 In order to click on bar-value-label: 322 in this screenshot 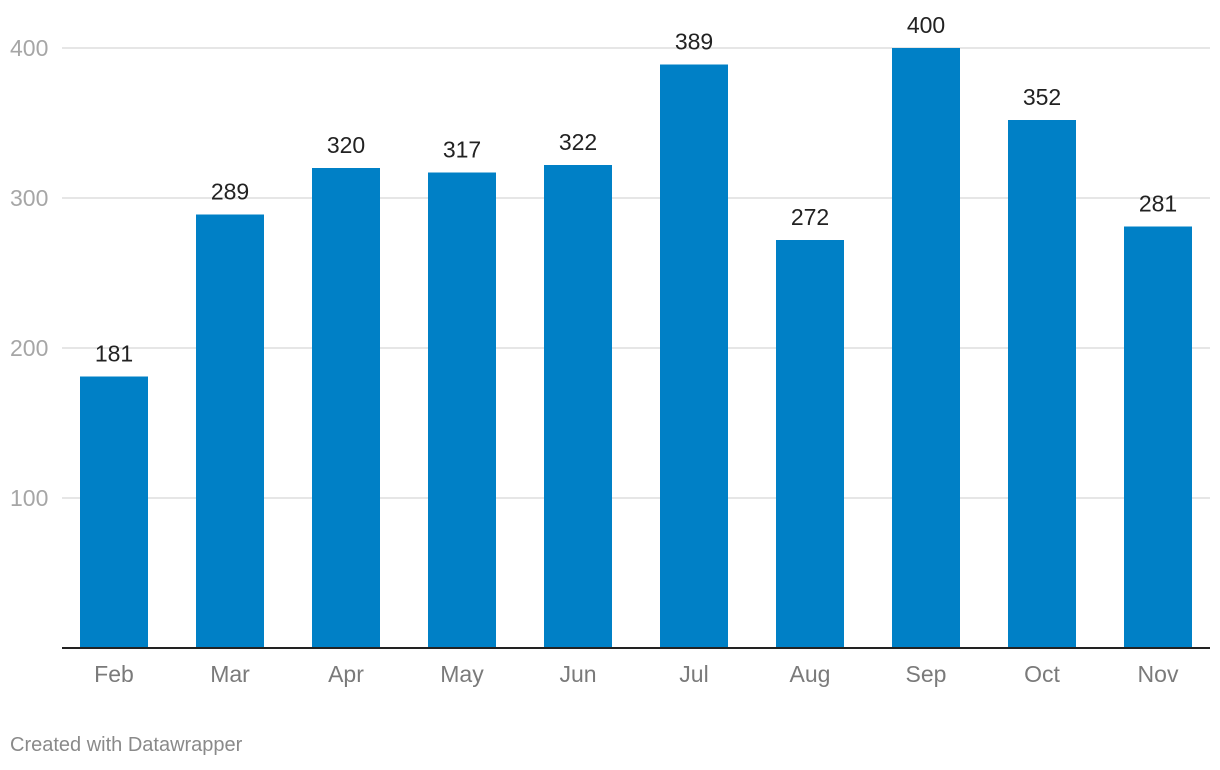, I will do `click(578, 142)`.